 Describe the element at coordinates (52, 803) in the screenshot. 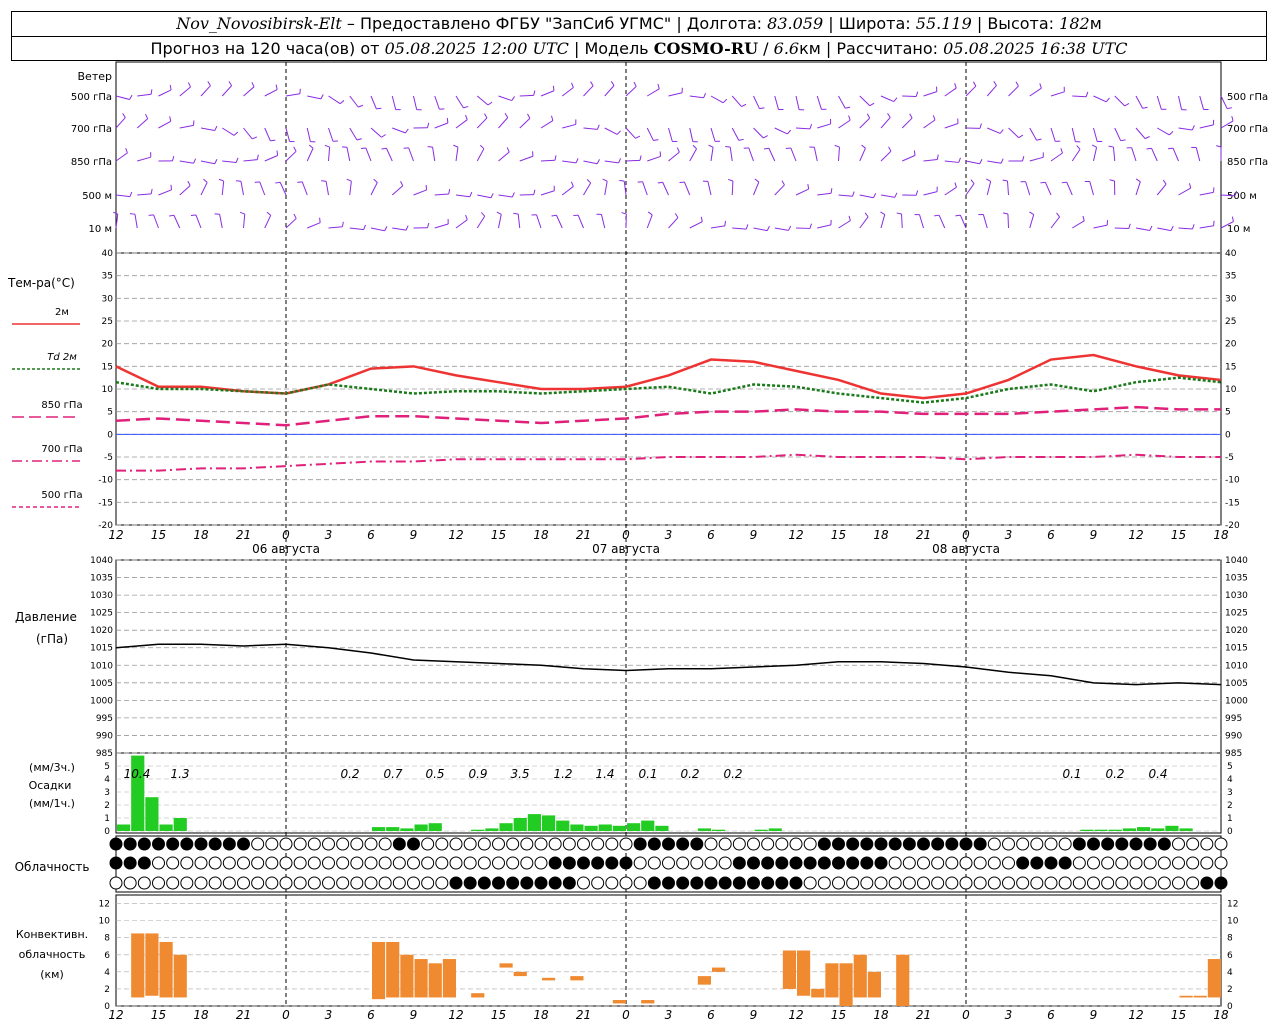

I see `precip-ylabel-3: (мм/1ч.)` at that location.